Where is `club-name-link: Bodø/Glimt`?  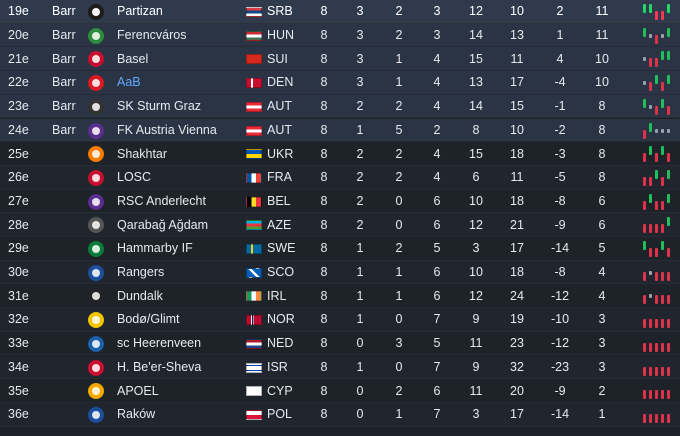 club-name-link: Bodø/Glimt is located at coordinates (148, 319).